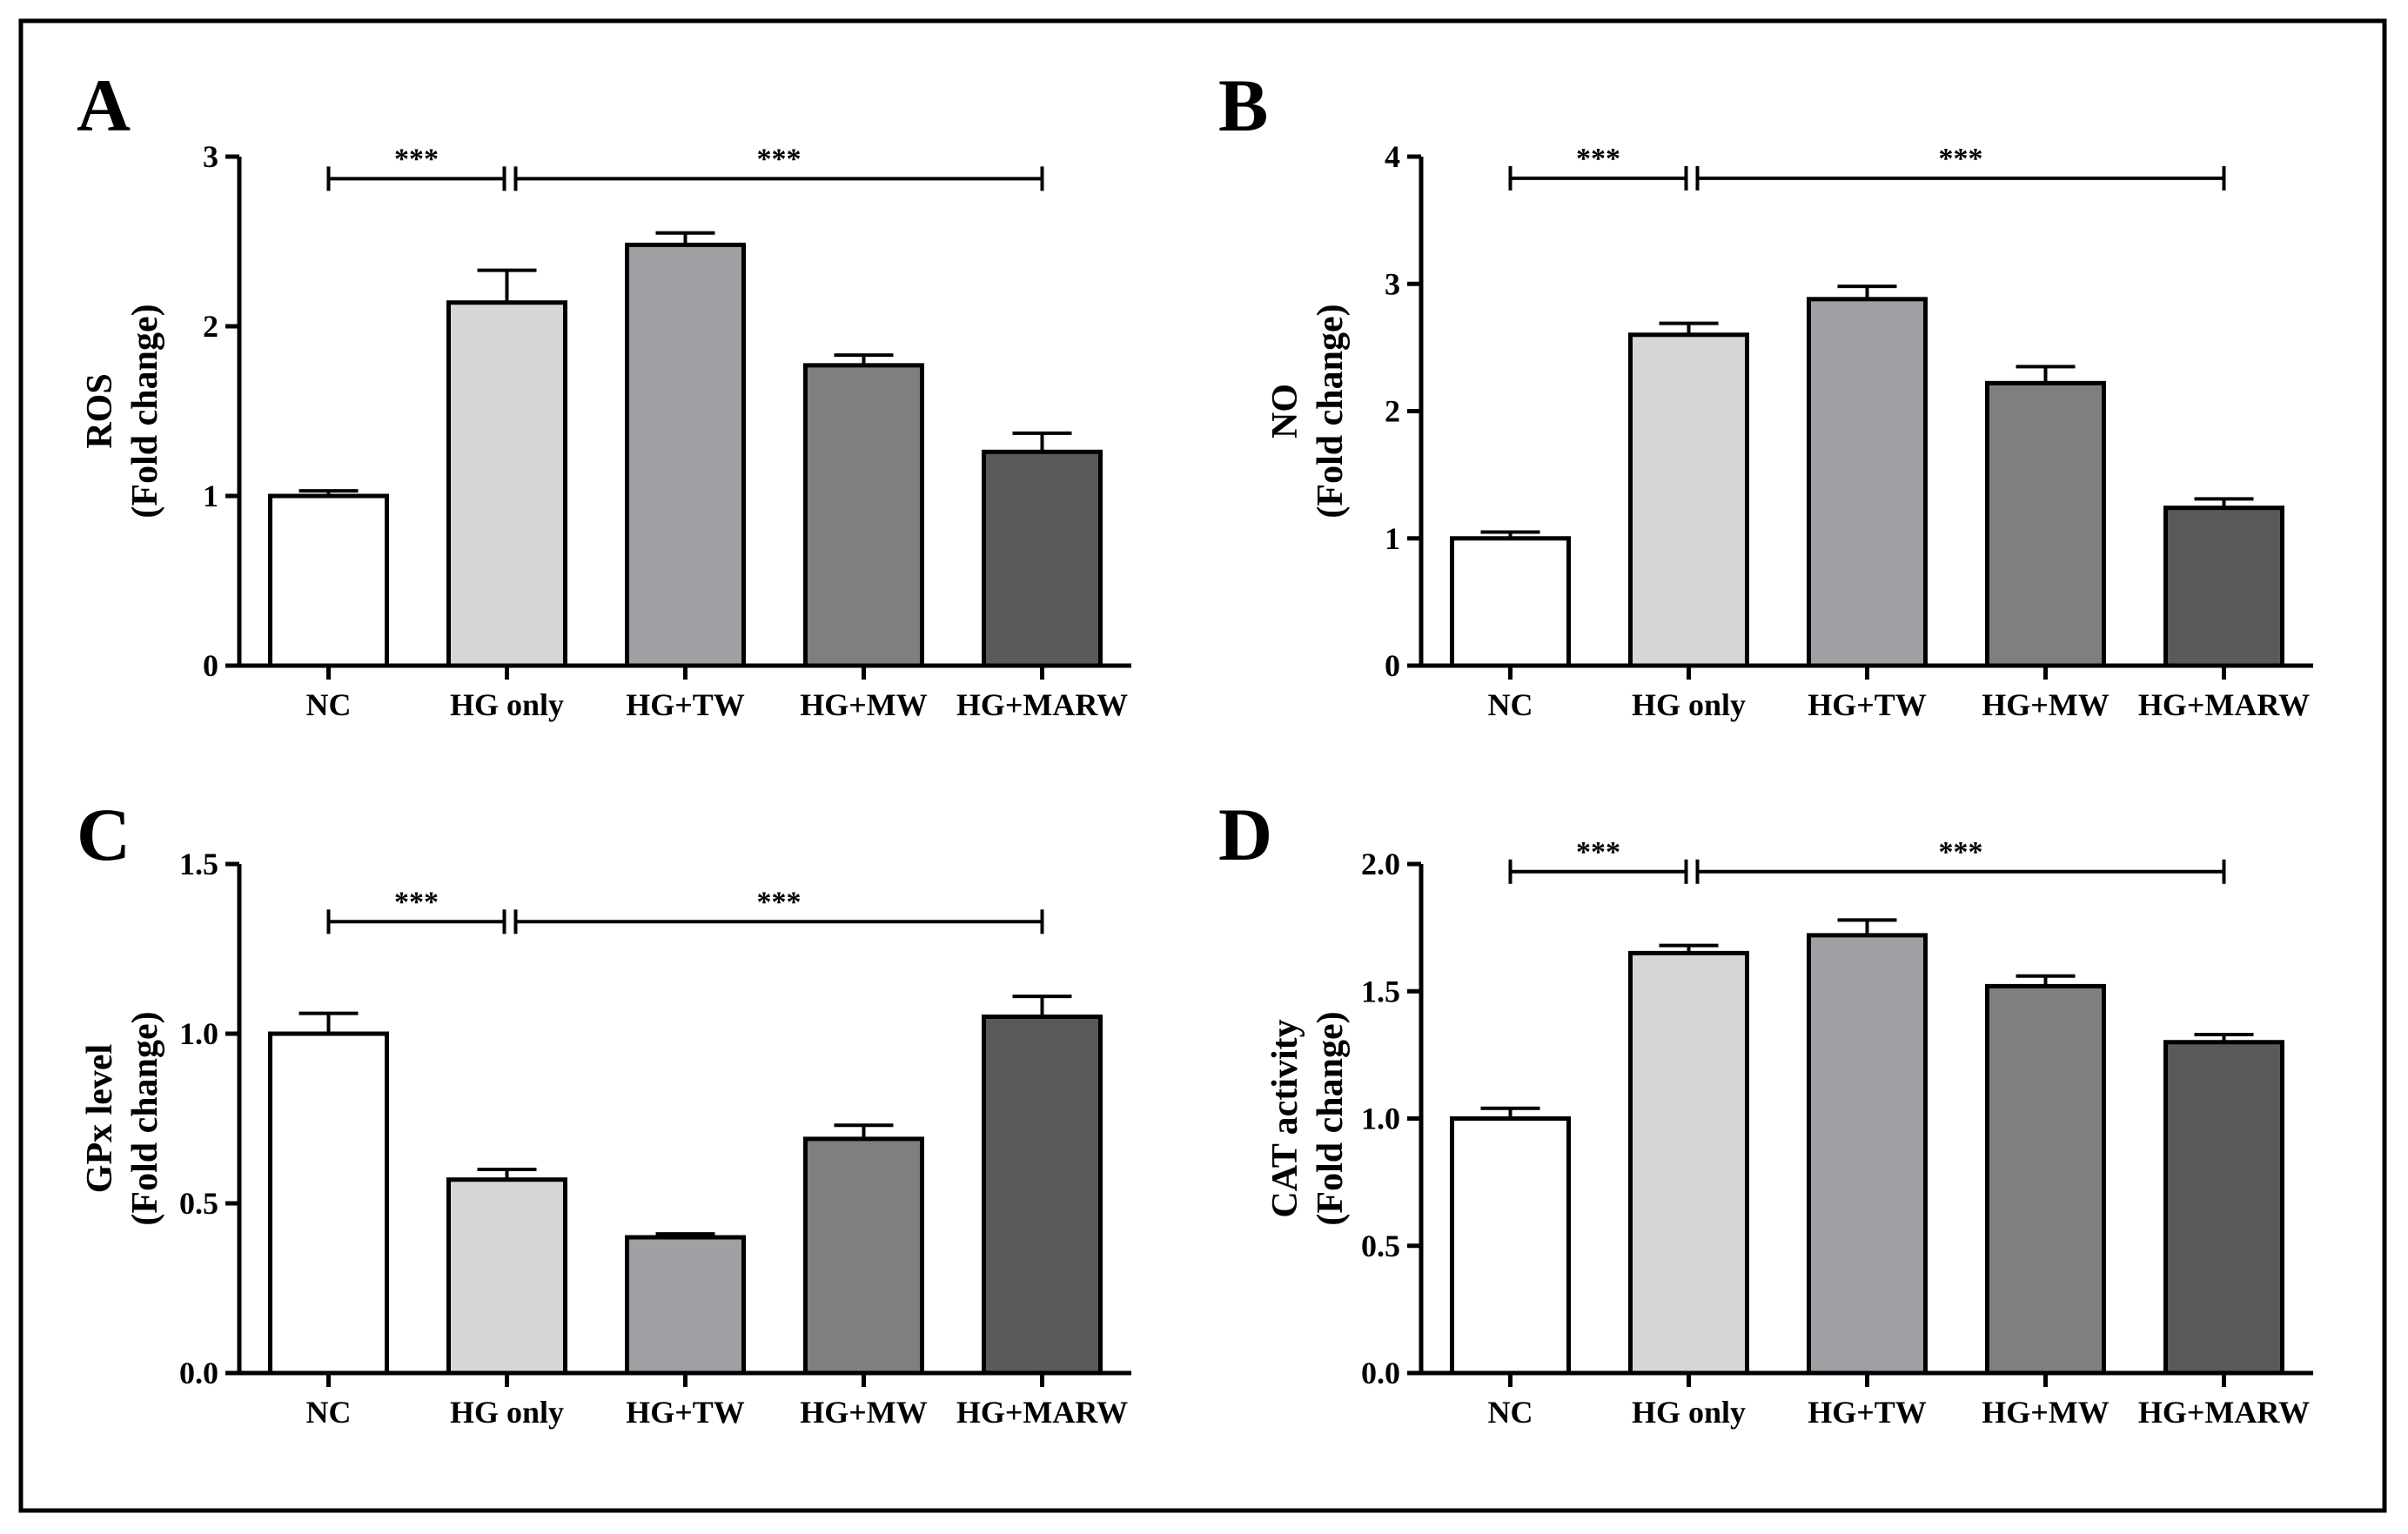  I want to click on panel-letter: D, so click(1245, 834).